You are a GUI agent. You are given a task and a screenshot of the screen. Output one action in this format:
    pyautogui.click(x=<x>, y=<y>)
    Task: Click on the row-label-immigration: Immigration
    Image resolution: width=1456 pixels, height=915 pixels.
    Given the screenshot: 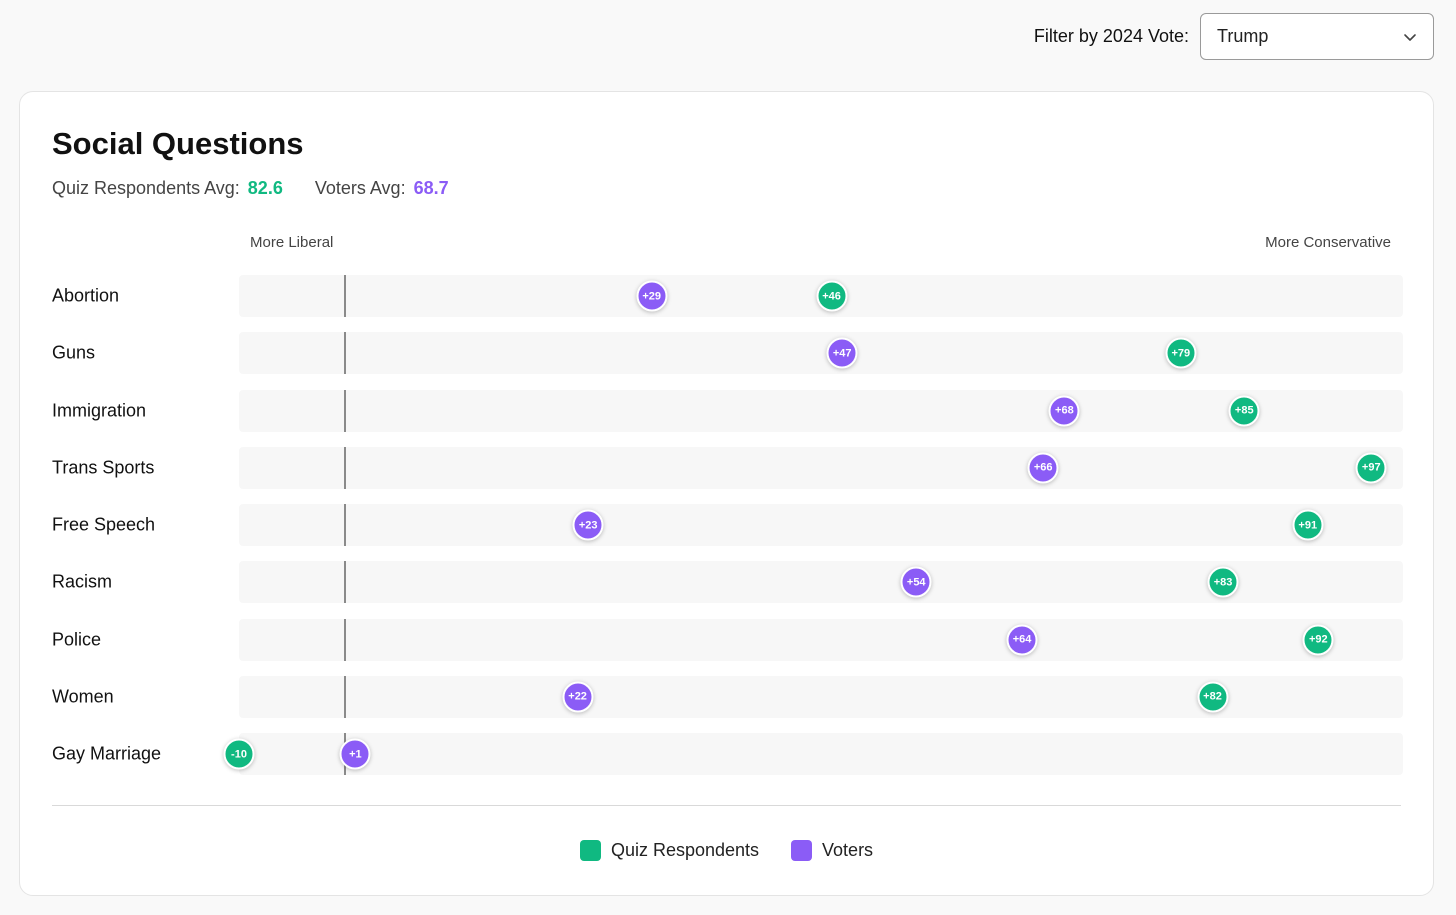 What is the action you would take?
    pyautogui.click(x=99, y=410)
    